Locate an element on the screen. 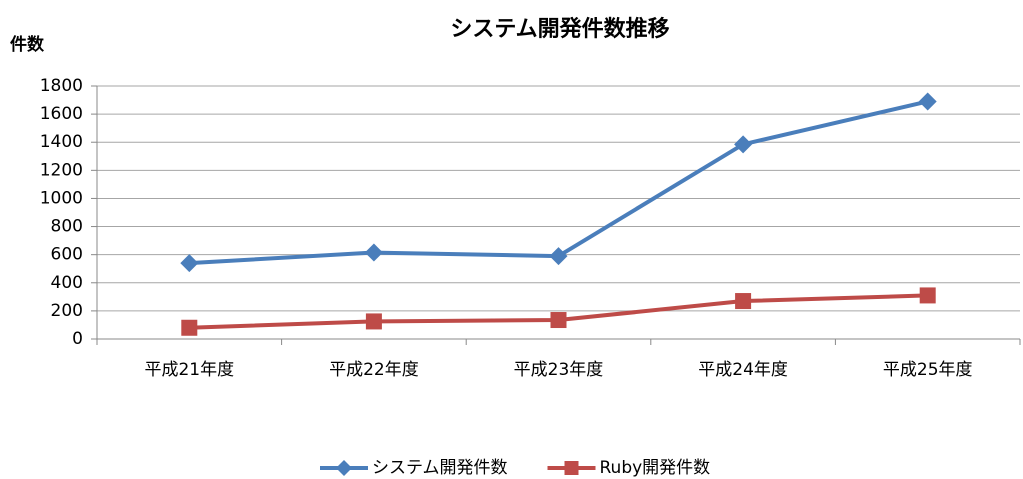  legend-label: Ruby開発件数 is located at coordinates (655, 468).